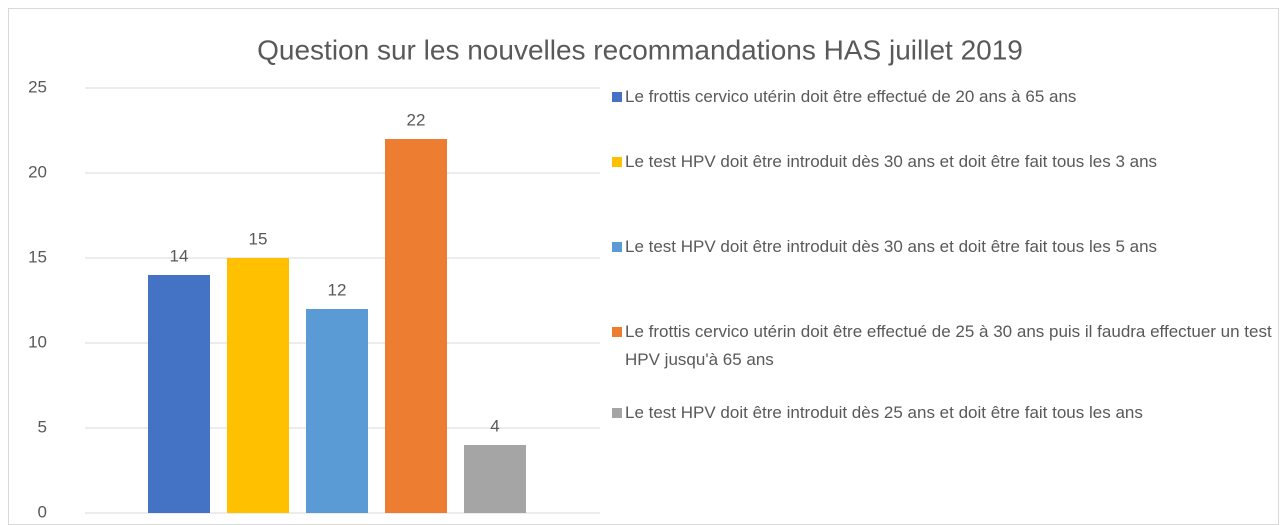  What do you see at coordinates (37, 256) in the screenshot?
I see `y-tick-label: 15` at bounding box center [37, 256].